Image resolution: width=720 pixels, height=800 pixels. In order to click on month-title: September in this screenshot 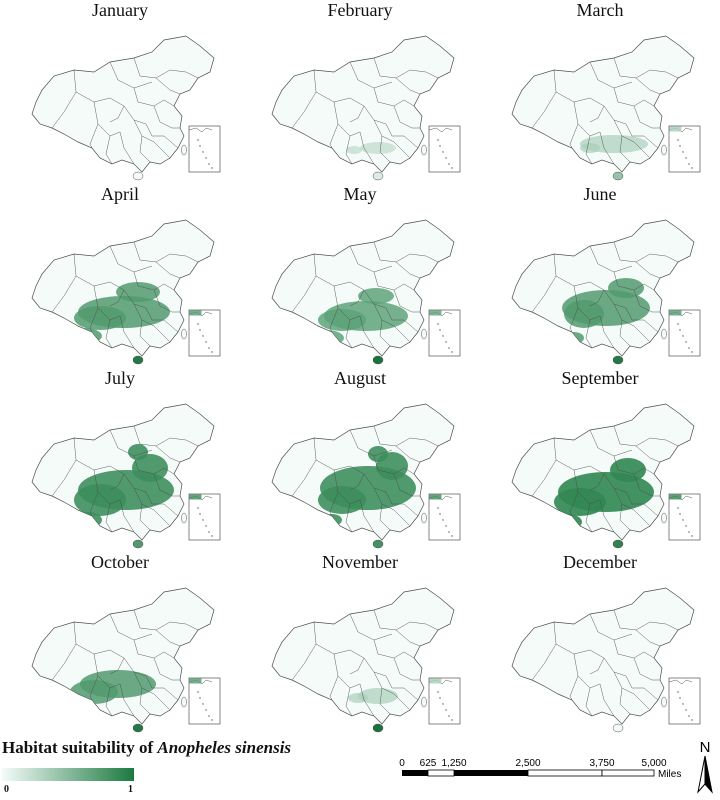, I will do `click(600, 378)`.